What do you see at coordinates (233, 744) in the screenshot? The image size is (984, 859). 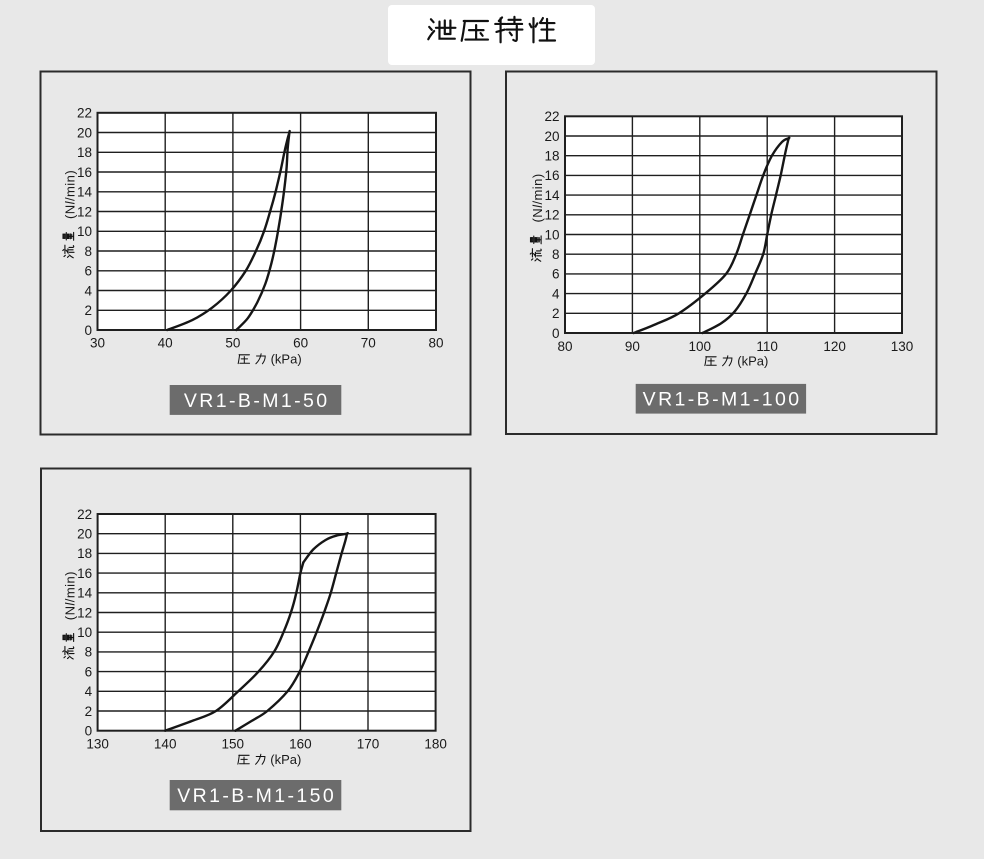 I see `svg-text: 150` at bounding box center [233, 744].